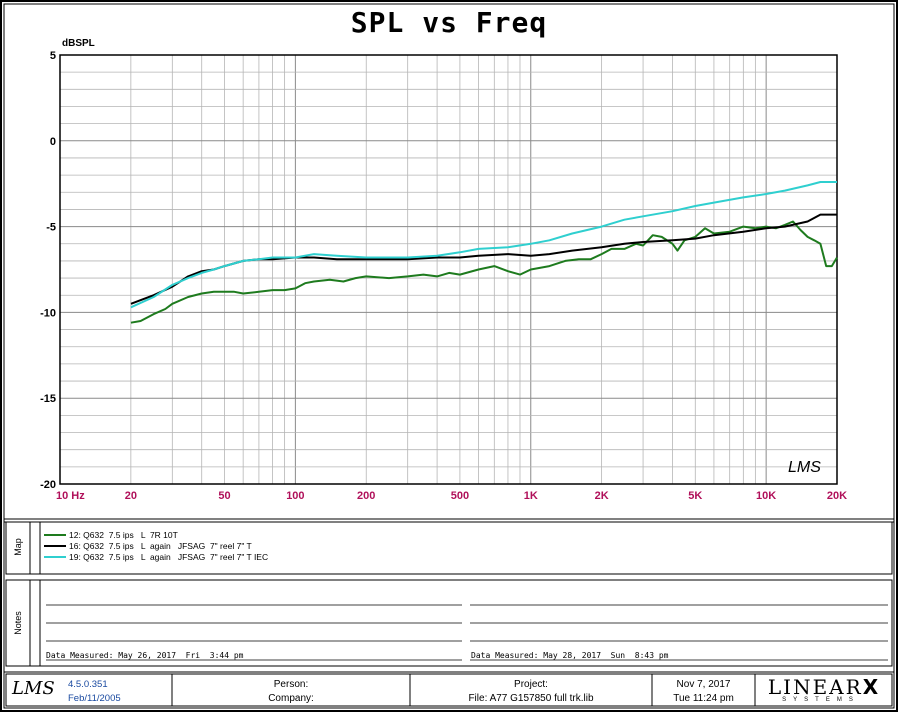 The width and height of the screenshot is (898, 712). I want to click on project-label: Project:, so click(531, 684).